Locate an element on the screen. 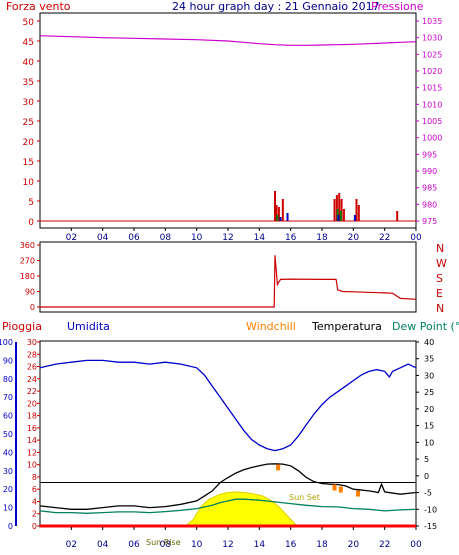 Image resolution: width=459 pixels, height=555 pixels. hour-tick-label: 22 is located at coordinates (384, 238).